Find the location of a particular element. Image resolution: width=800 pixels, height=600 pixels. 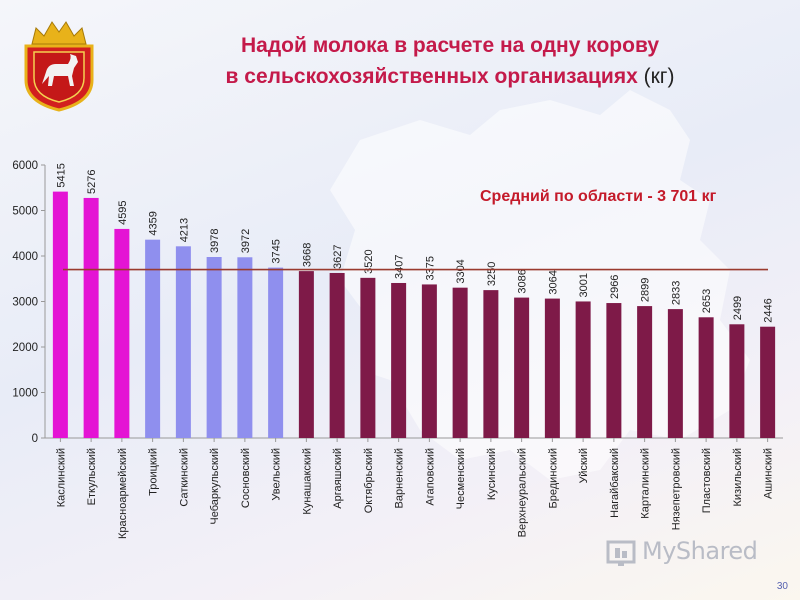

title-line-2-text: в сельскохозяйственных организациях is located at coordinates (431, 76).